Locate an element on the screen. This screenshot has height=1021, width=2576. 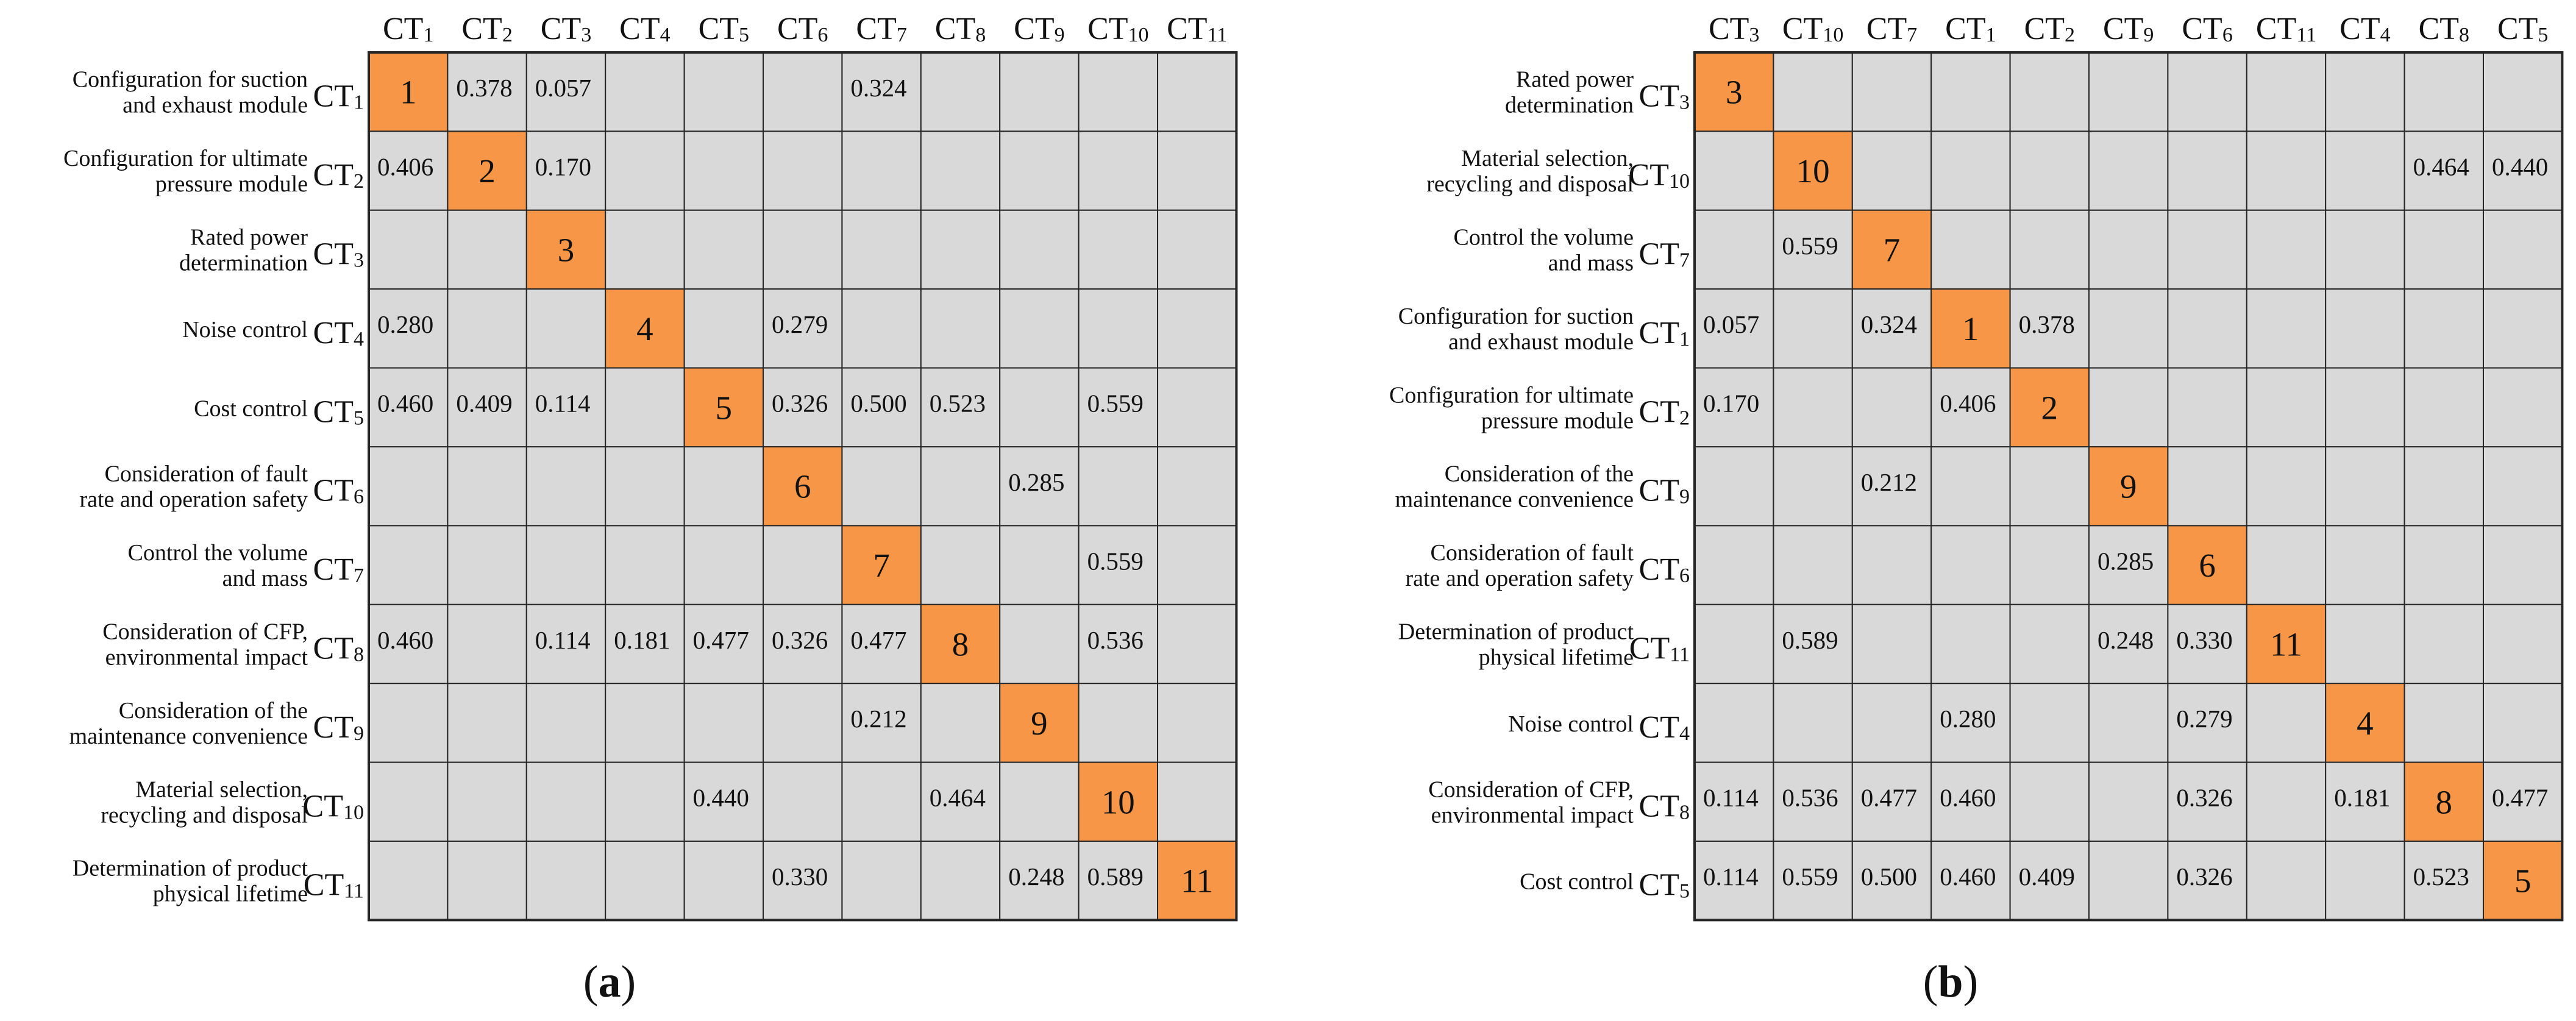
row-label: Cost control is located at coordinates (1577, 882).